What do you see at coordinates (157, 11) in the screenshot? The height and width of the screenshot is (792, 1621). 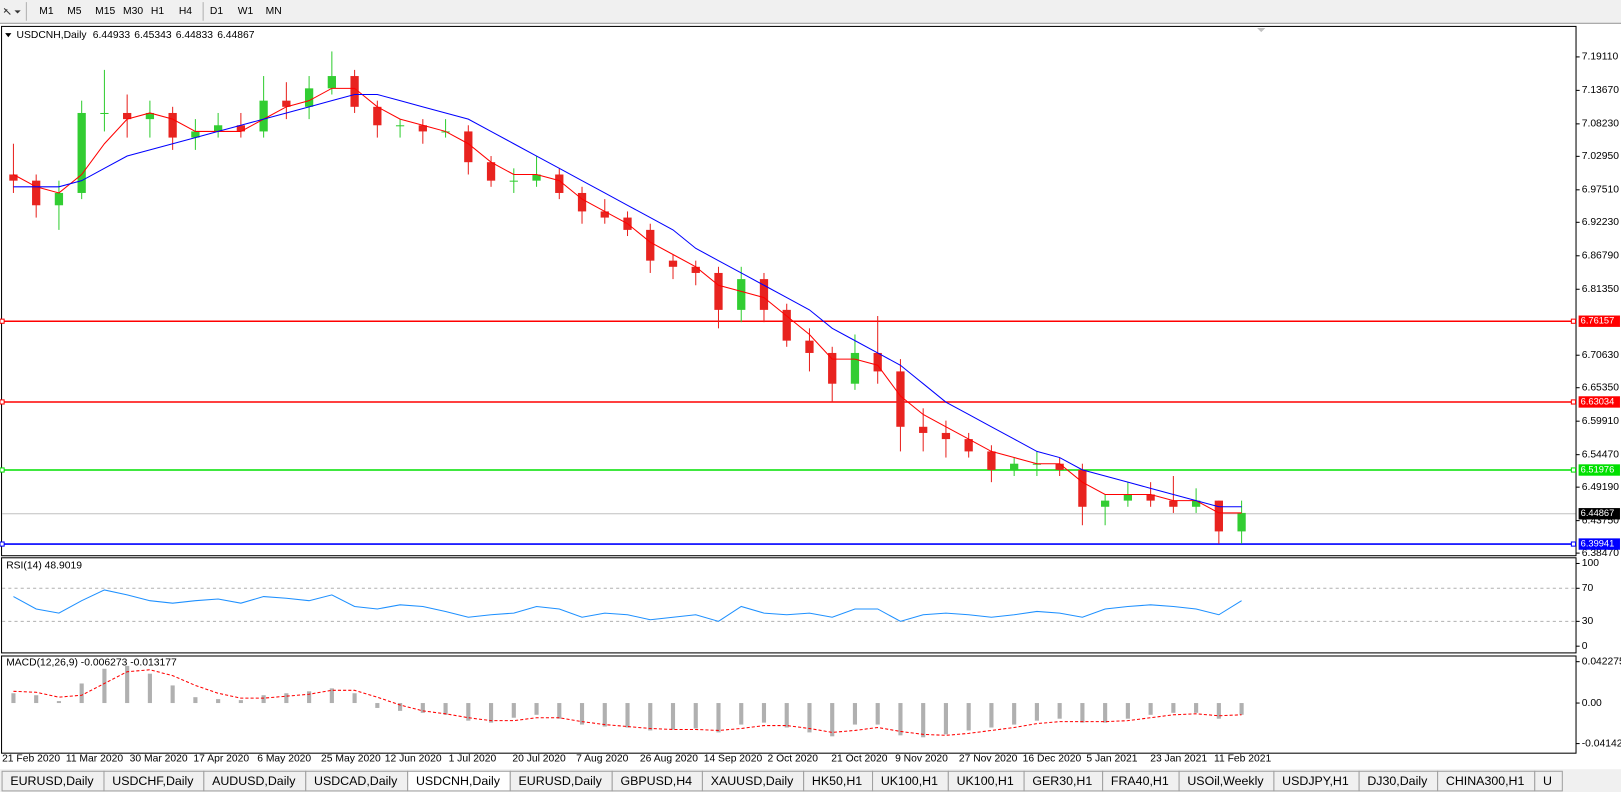 I see `timeframe-button: H1` at bounding box center [157, 11].